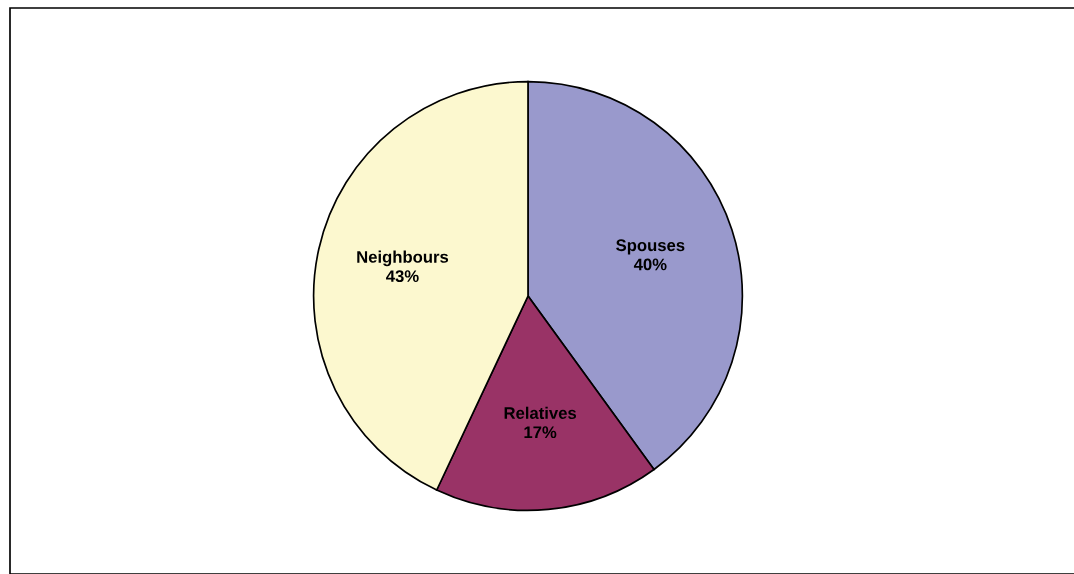  I want to click on data-label: 17%, so click(540, 432).